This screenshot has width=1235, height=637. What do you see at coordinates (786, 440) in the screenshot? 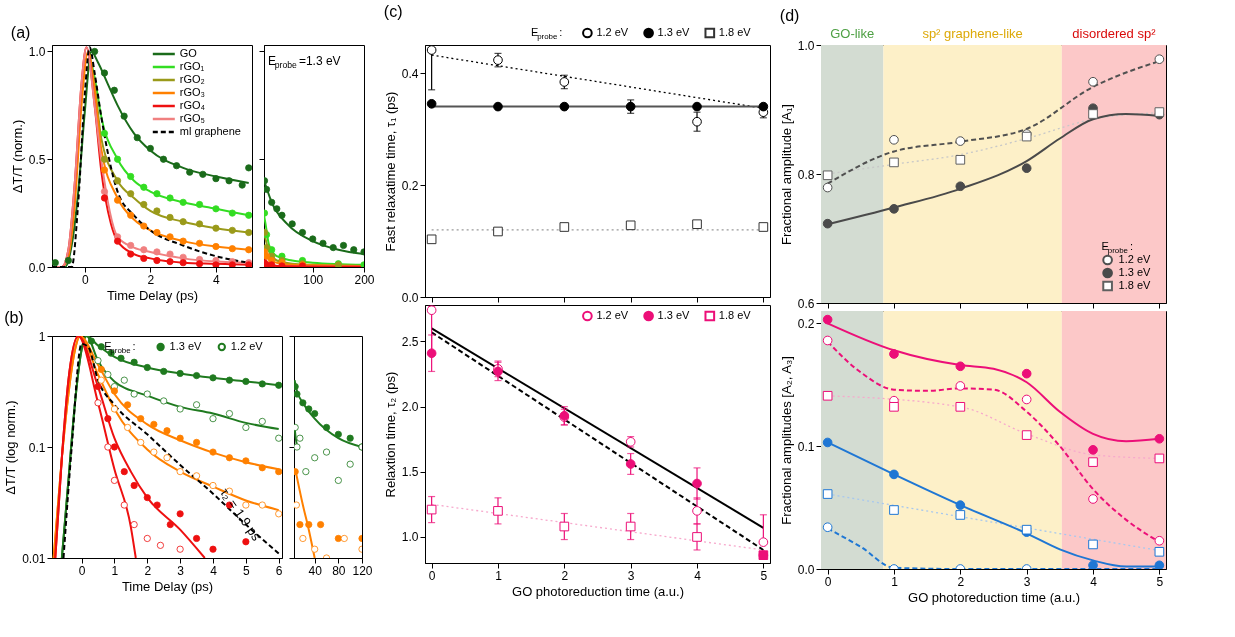
I see `y-axis-title: Fractional amplitudes [A₂, A₃]` at bounding box center [786, 440].